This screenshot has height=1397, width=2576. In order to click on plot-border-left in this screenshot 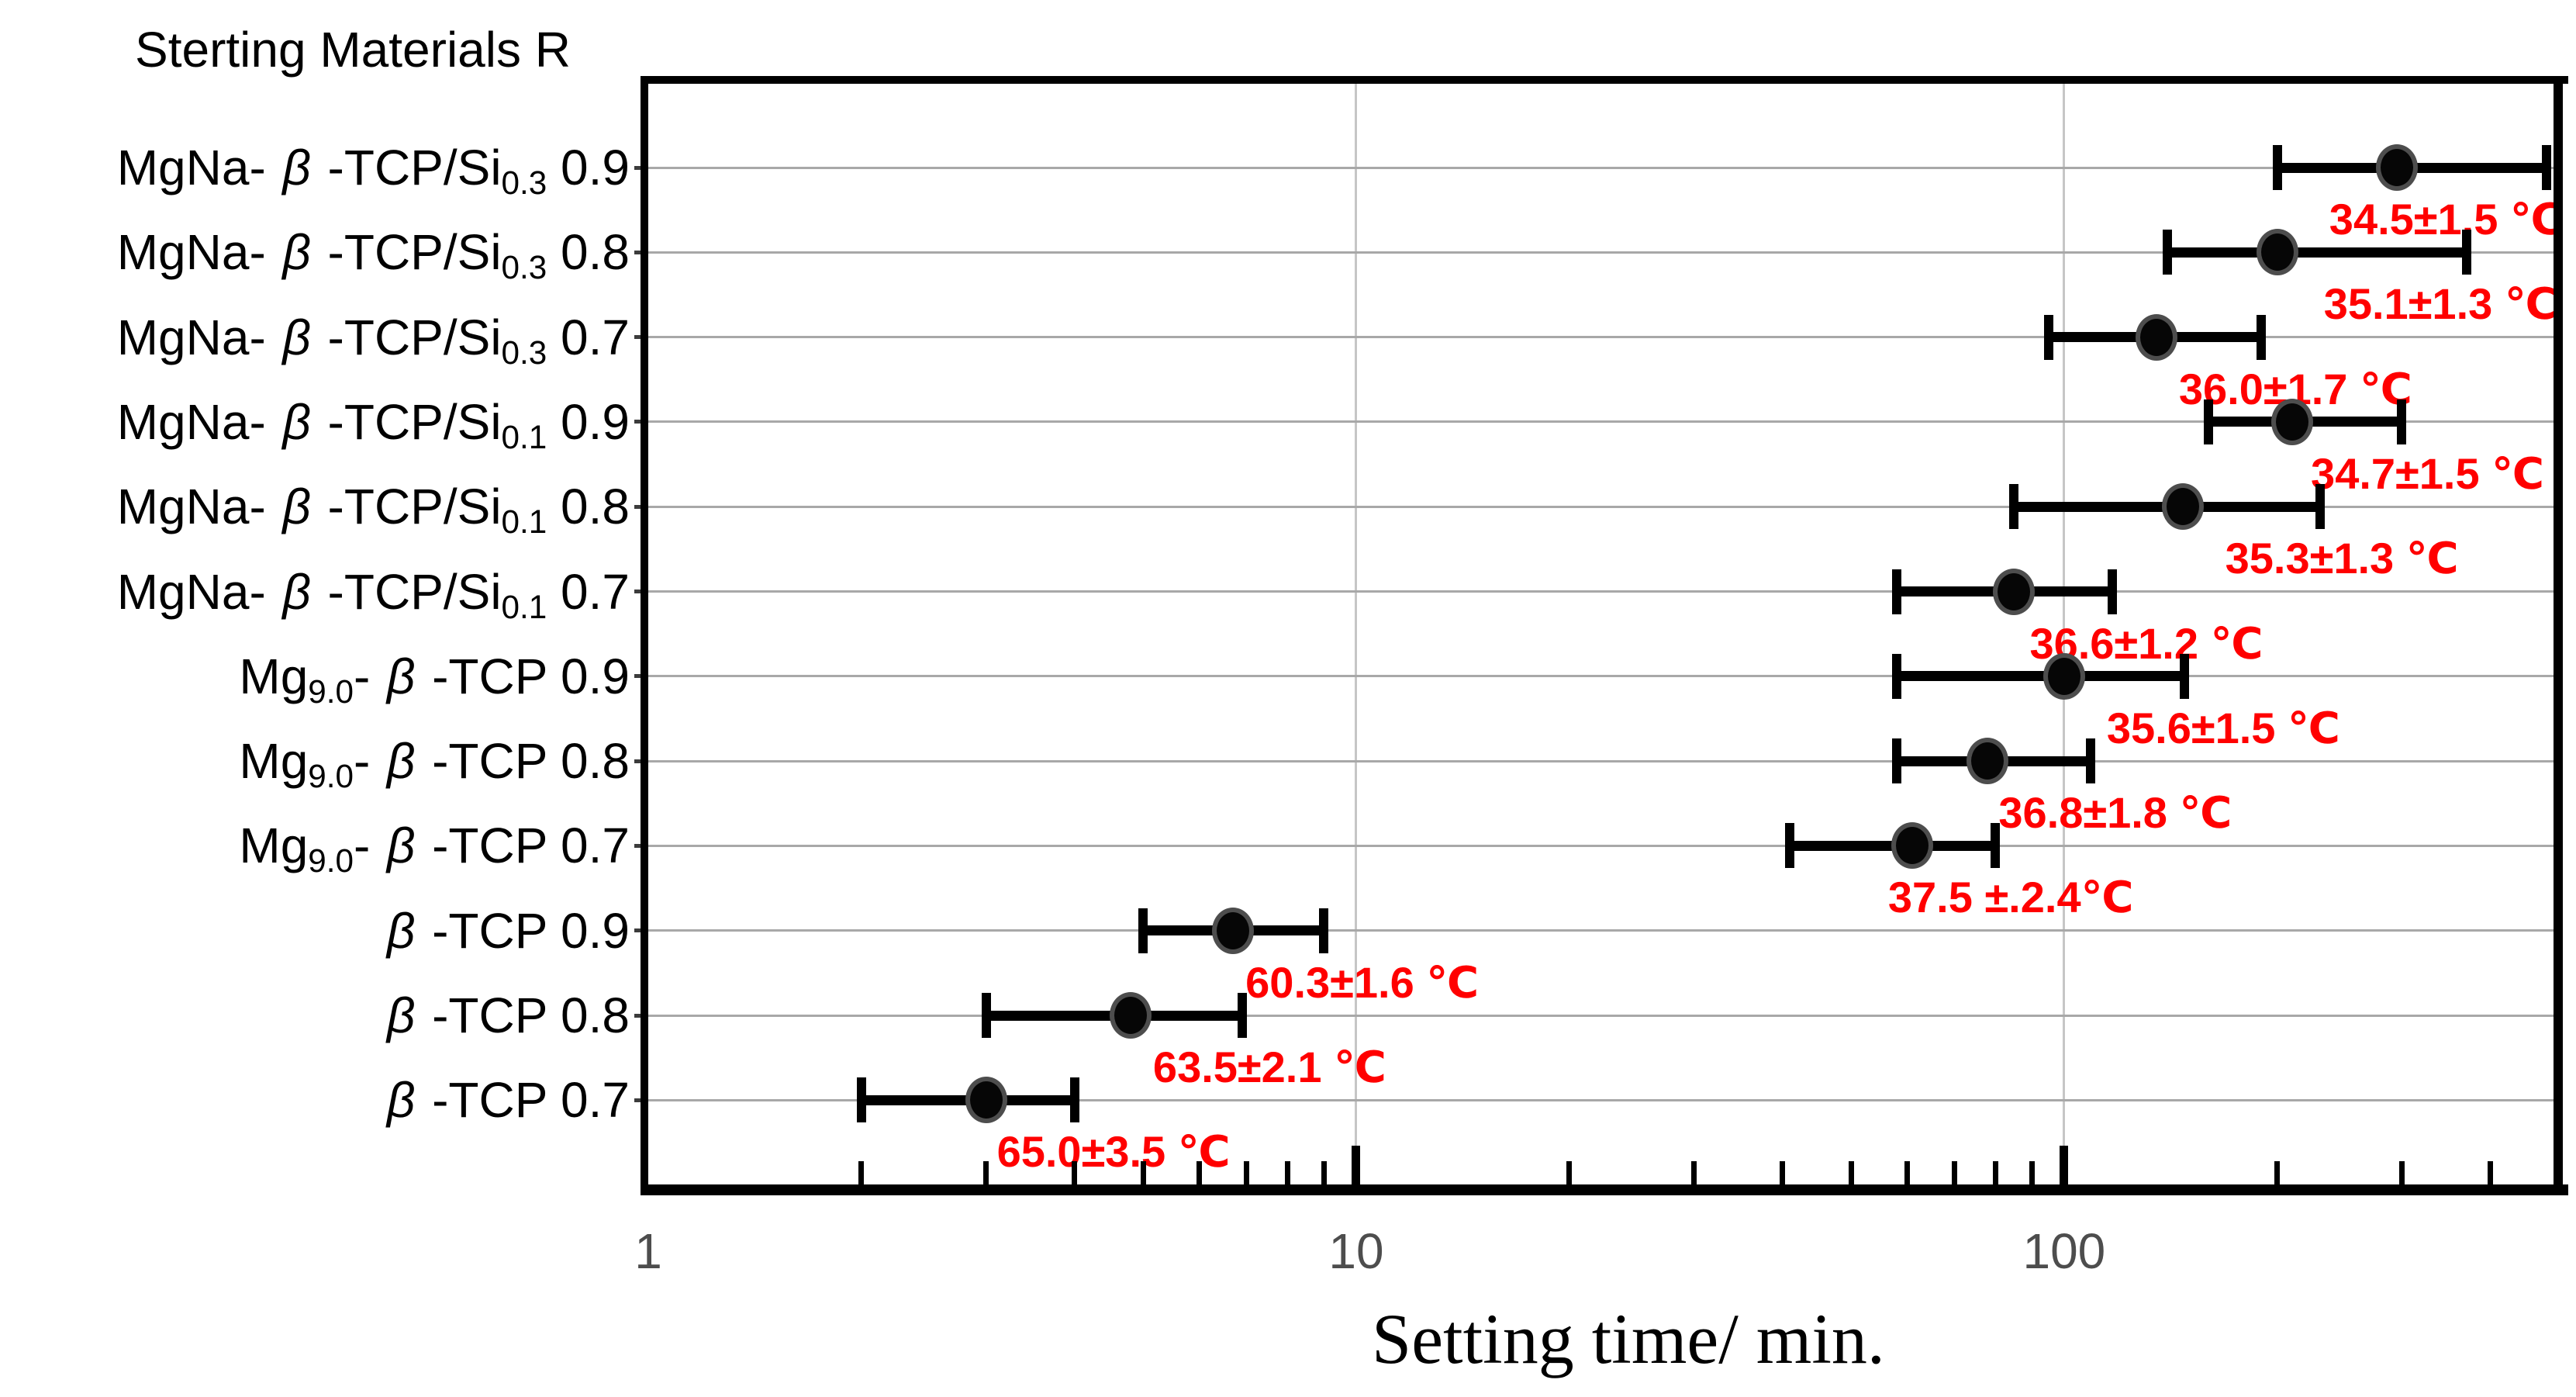, I will do `click(644, 635)`.